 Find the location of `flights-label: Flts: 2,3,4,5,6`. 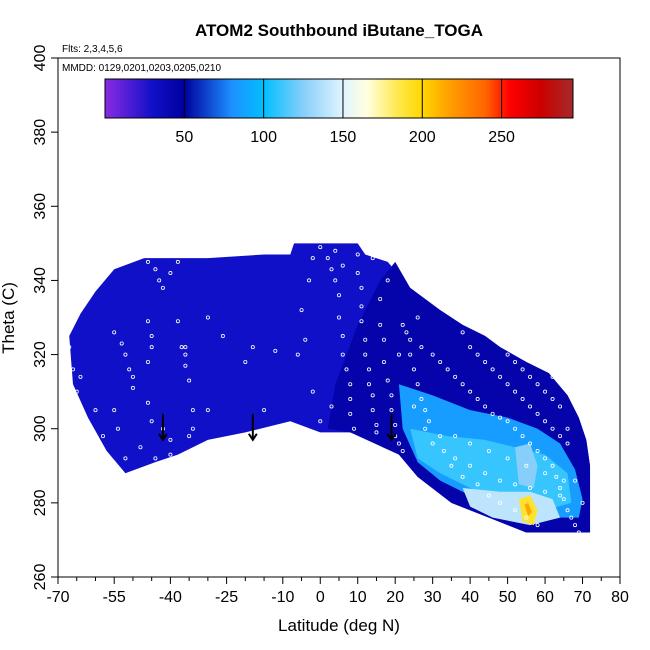

flights-label: Flts: 2,3,4,5,6 is located at coordinates (92, 49).